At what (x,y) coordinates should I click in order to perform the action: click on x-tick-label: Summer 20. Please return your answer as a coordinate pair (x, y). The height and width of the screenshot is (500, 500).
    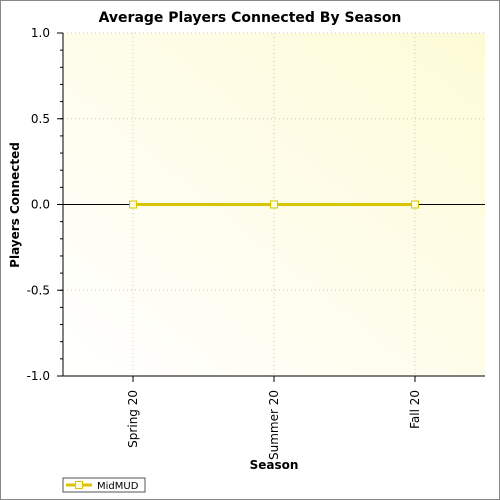
    Looking at the image, I should click on (274, 425).